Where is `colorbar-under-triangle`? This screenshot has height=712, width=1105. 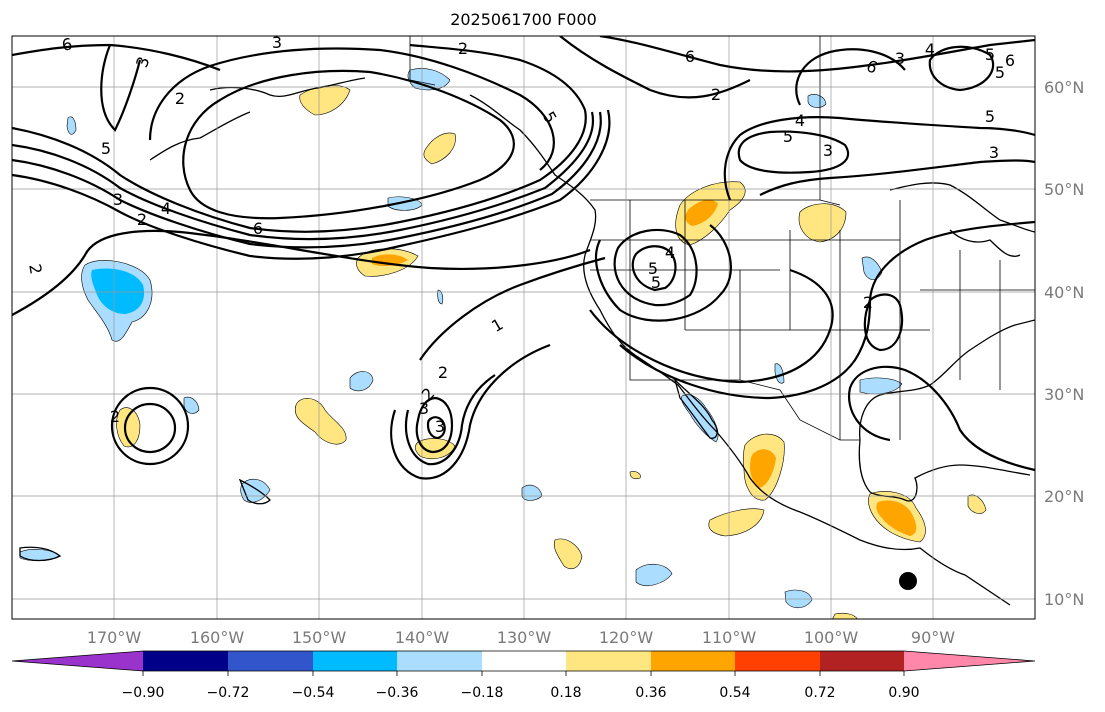
colorbar-under-triangle is located at coordinates (77, 661).